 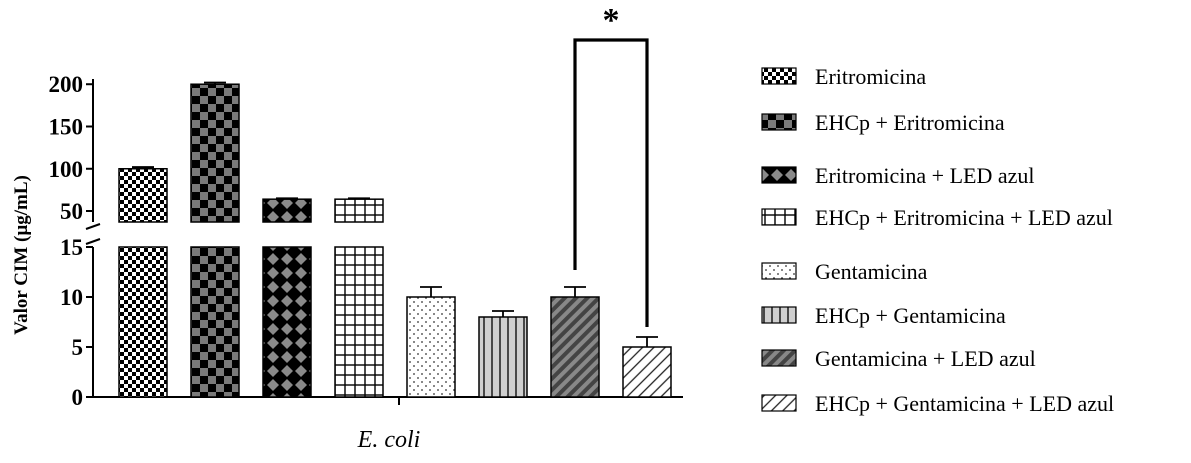 What do you see at coordinates (871, 271) in the screenshot?
I see `legend-label: Gentamicina` at bounding box center [871, 271].